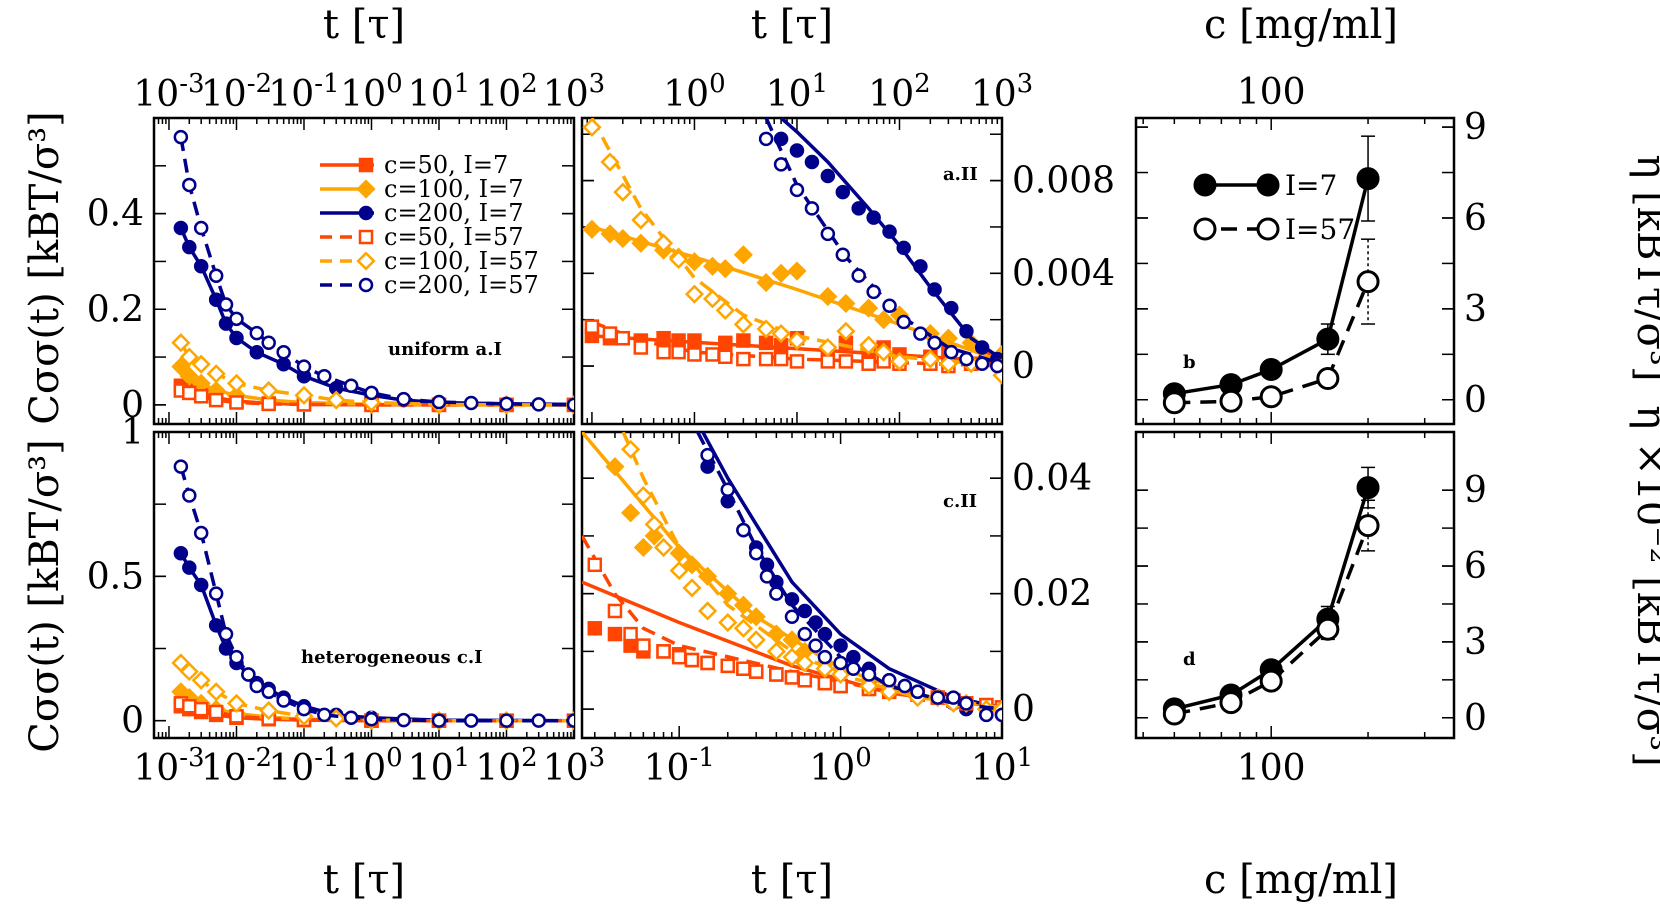  What do you see at coordinates (1002, 766) in the screenshot?
I see `x-tick-label-bottom: 10¹` at bounding box center [1002, 766].